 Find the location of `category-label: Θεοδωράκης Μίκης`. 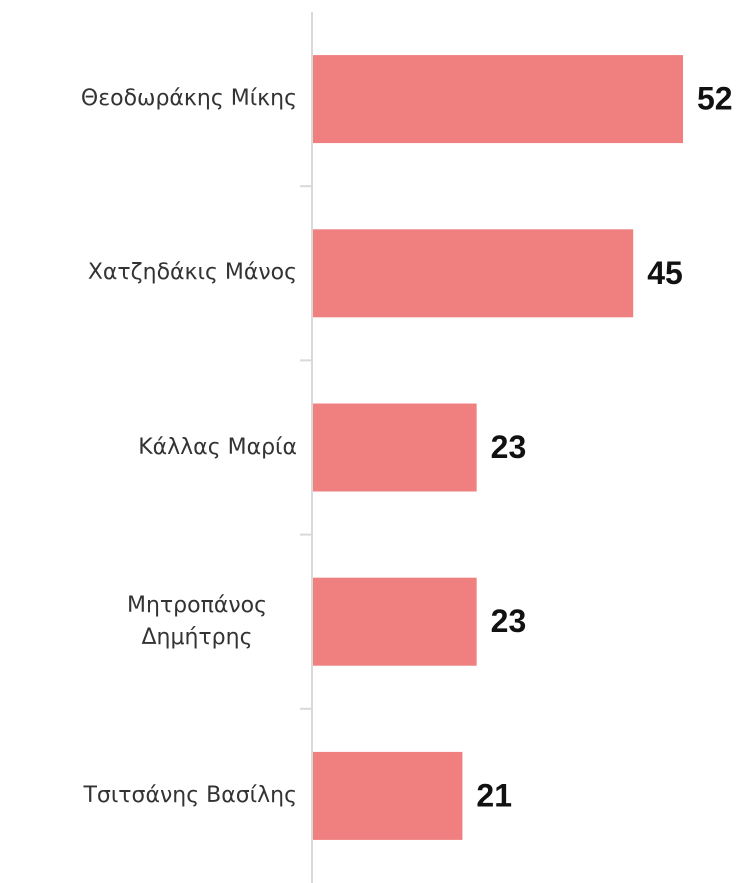

category-label: Θεοδωράκης Μίκης is located at coordinates (188, 99).